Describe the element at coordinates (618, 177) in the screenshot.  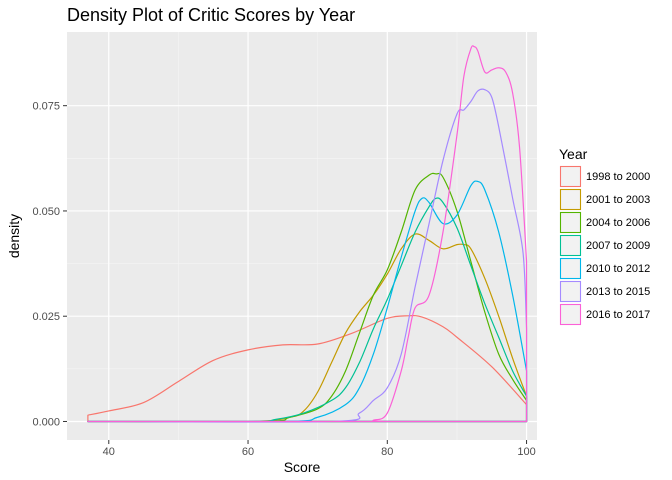
I see `legend-label: 1998 to 2000` at that location.